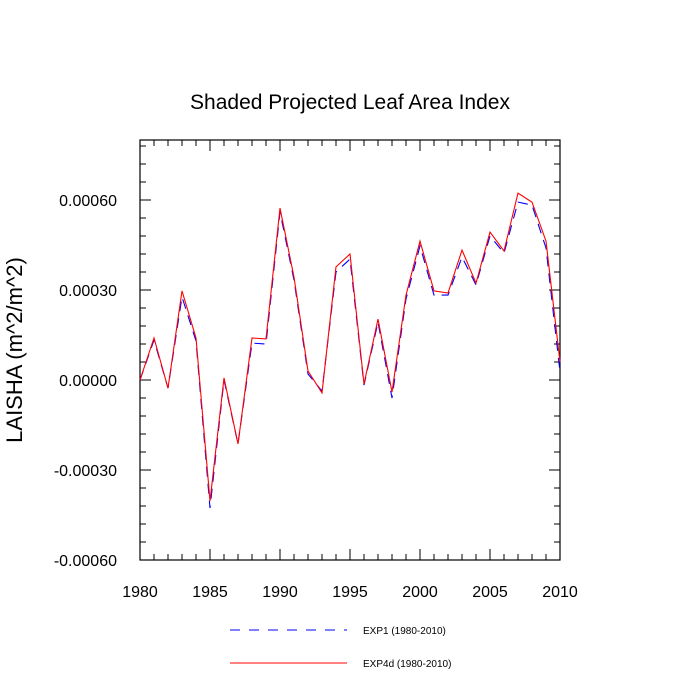 This screenshot has width=700, height=700. I want to click on x-tick-label: 1995, so click(350, 592).